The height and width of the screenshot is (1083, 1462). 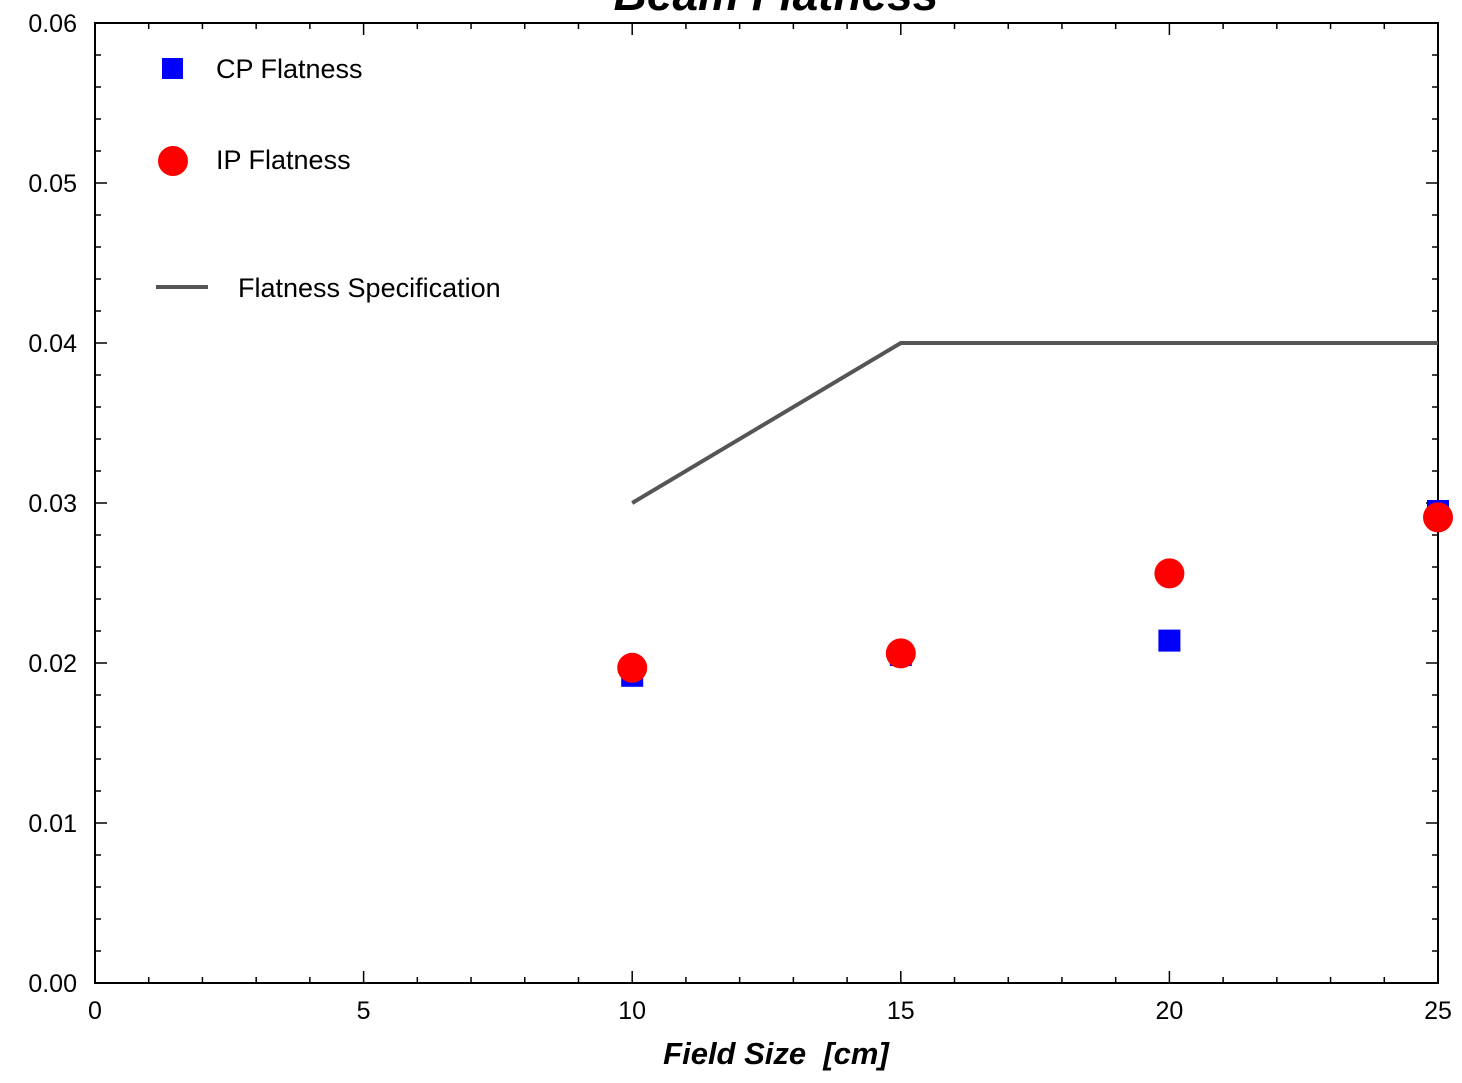 What do you see at coordinates (364, 1011) in the screenshot?
I see `x-tick-label: 5` at bounding box center [364, 1011].